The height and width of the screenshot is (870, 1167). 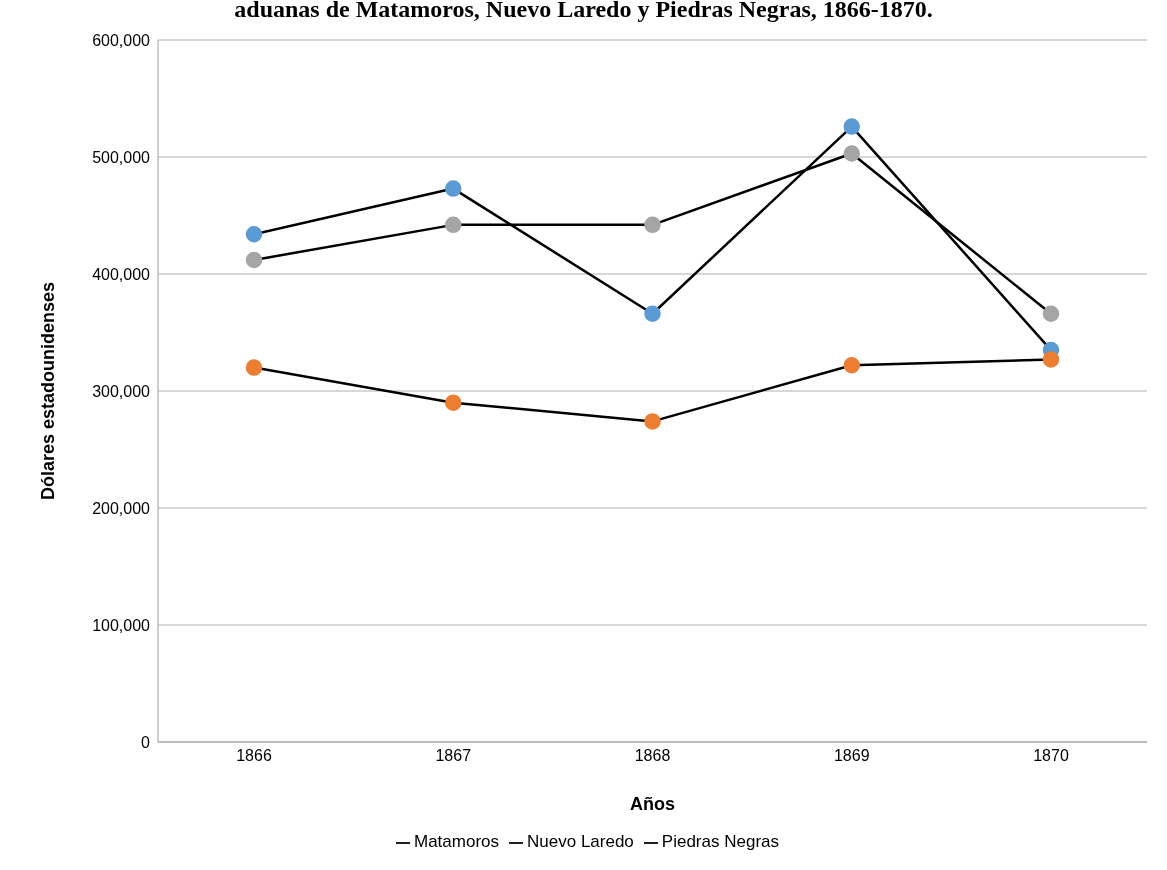 What do you see at coordinates (453, 756) in the screenshot?
I see `x-tick-label: 1867` at bounding box center [453, 756].